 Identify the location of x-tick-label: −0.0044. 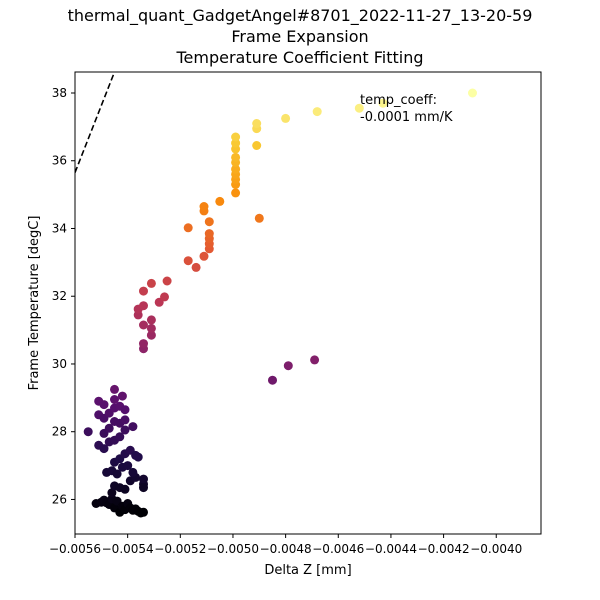
(391, 549).